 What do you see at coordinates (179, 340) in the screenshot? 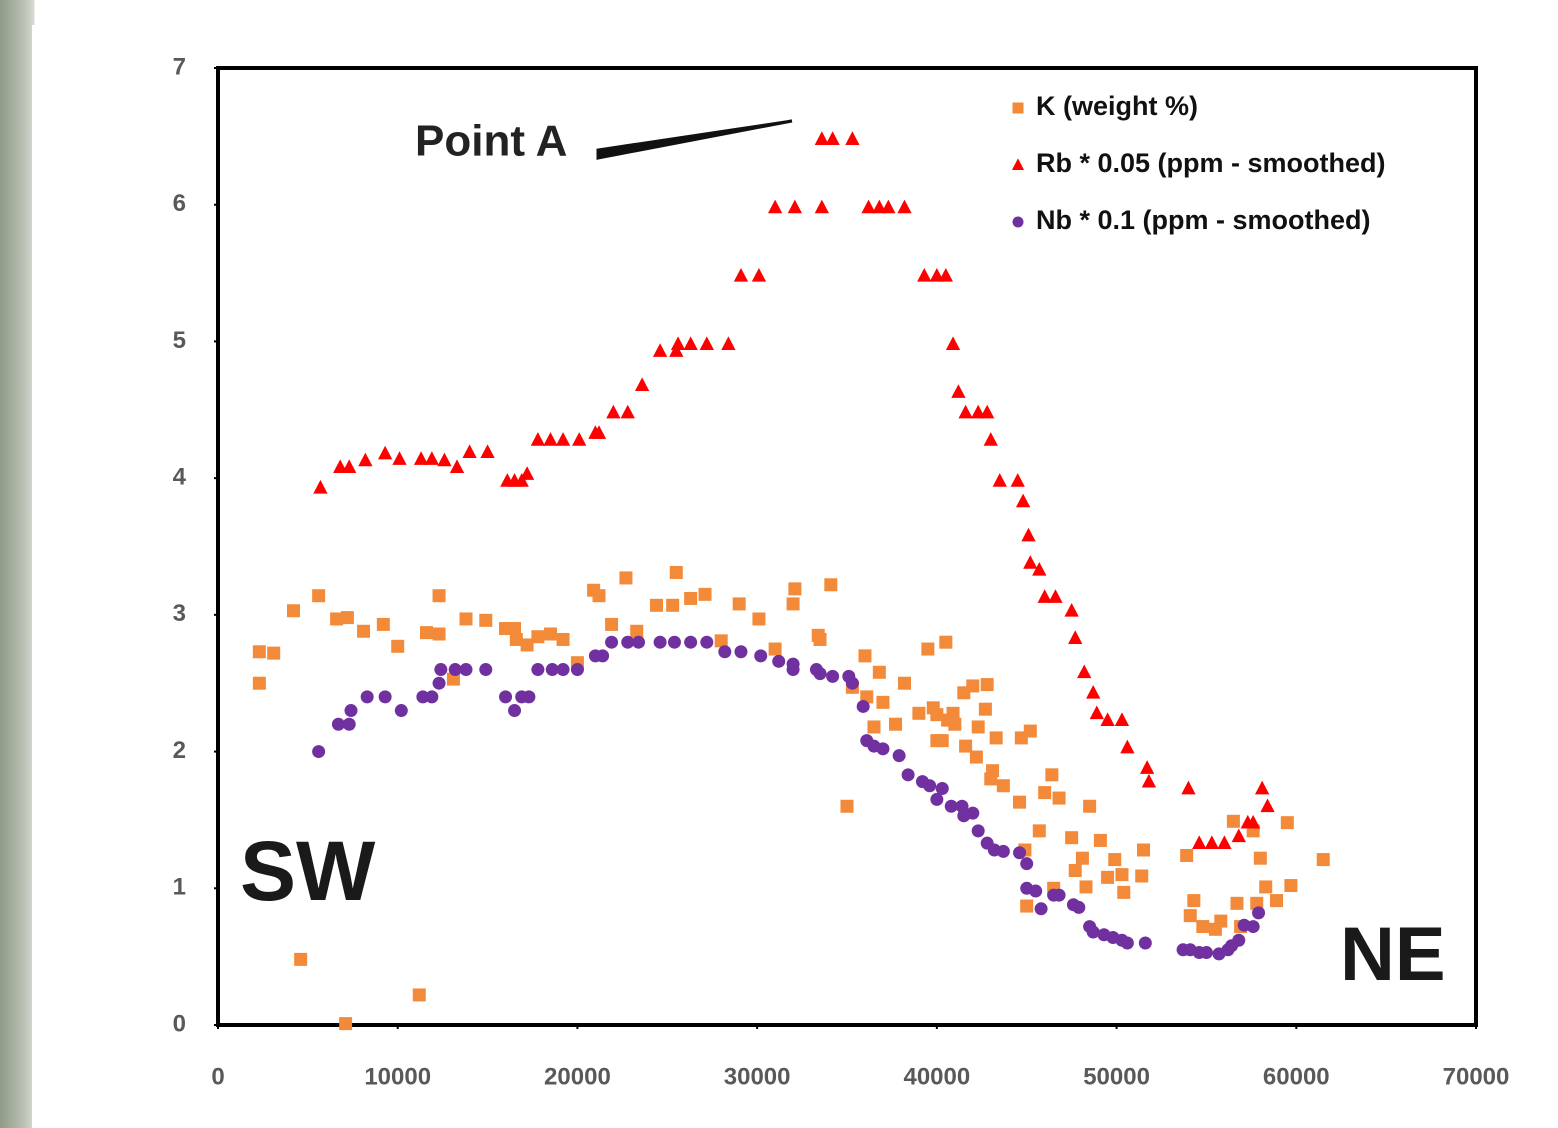
I see `y-tick-label: 5` at bounding box center [179, 340].